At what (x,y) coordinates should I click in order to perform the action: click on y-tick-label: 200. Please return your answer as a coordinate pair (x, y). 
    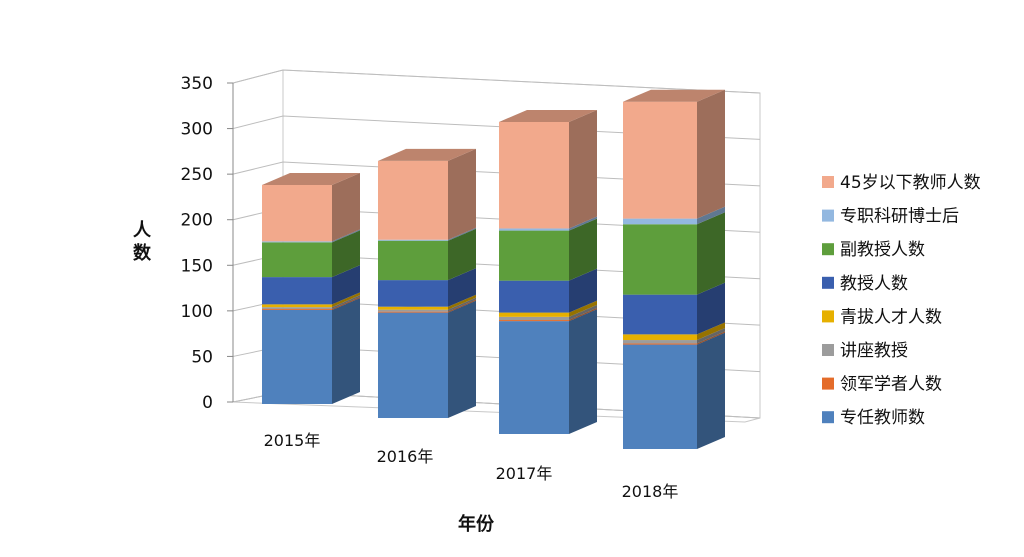
    Looking at the image, I should click on (197, 221).